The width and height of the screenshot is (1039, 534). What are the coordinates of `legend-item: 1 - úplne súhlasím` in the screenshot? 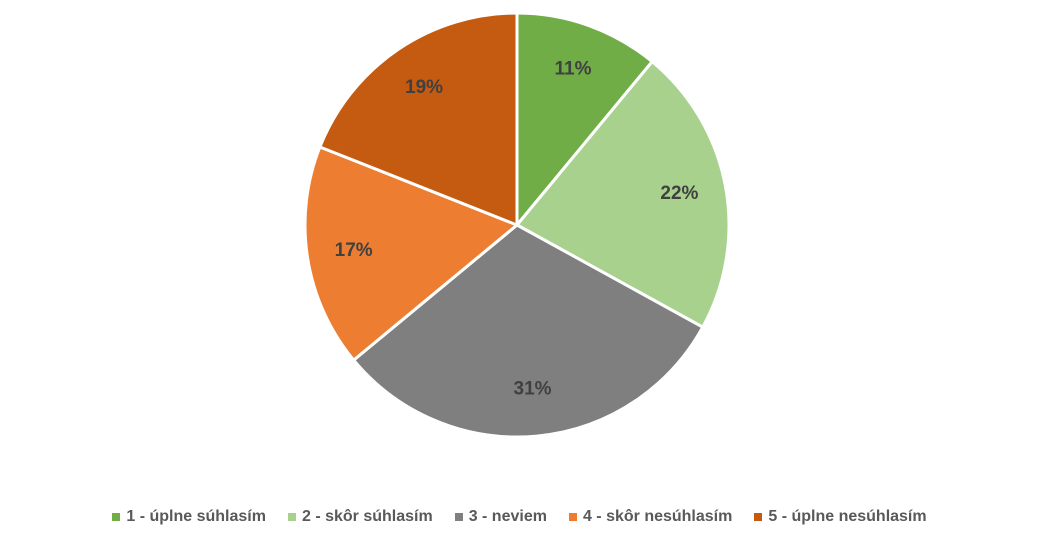 It's located at (189, 517).